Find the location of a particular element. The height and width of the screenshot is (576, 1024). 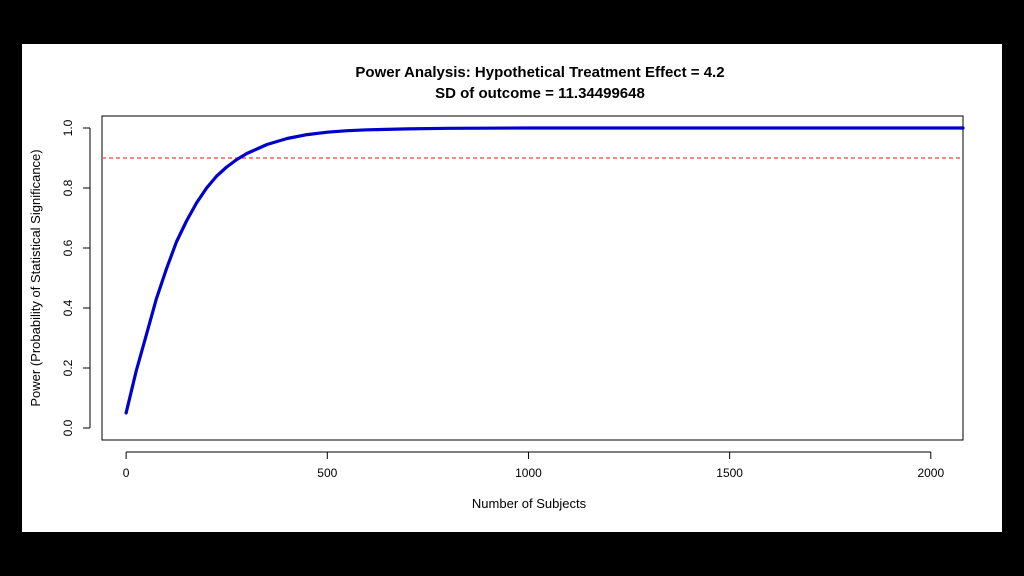

y-tick-label: 0.6 is located at coordinates (68, 247).